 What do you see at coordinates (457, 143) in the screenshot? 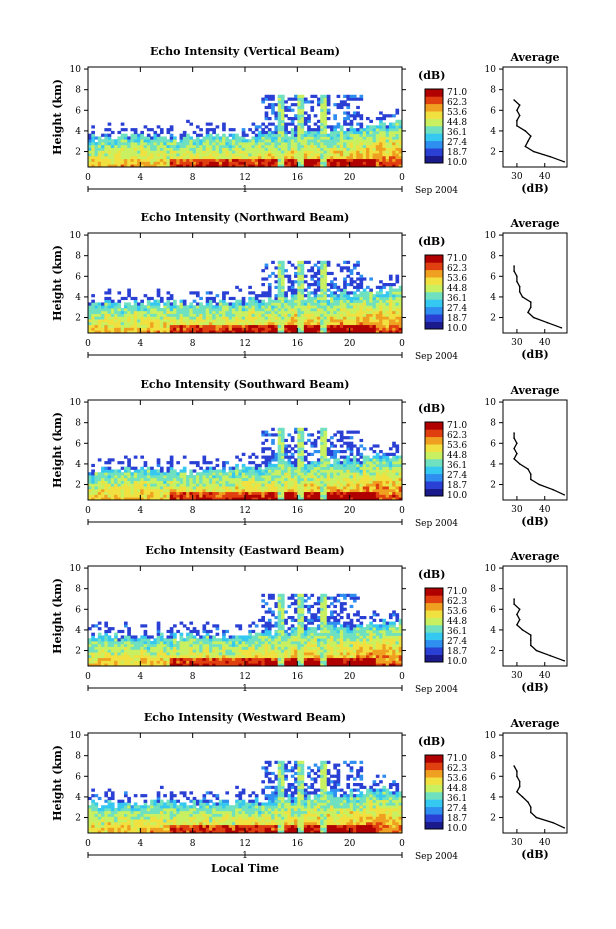
I see `colorbar-level: 27.4` at bounding box center [457, 143].